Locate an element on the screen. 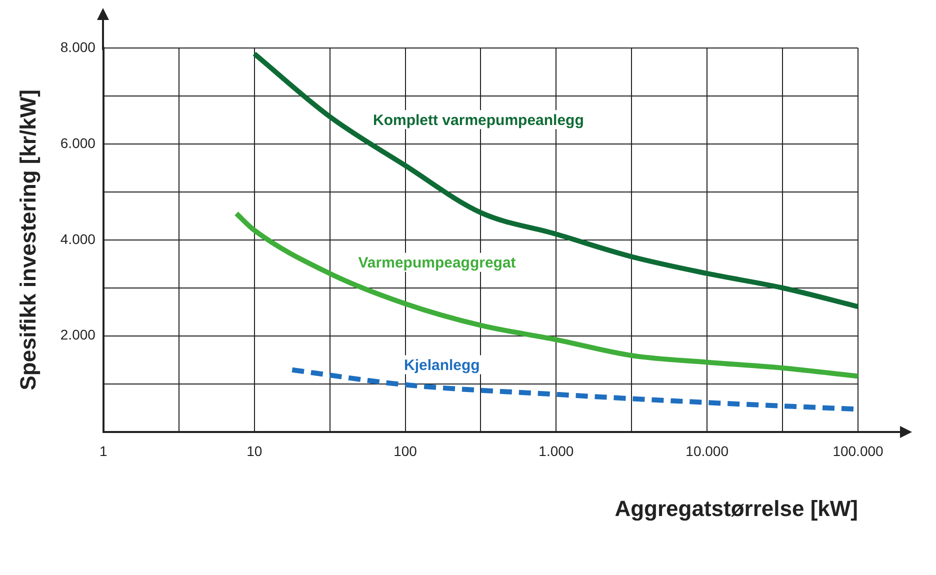 This screenshot has width=936, height=575. x-tick-label: 100.000 is located at coordinates (858, 451).